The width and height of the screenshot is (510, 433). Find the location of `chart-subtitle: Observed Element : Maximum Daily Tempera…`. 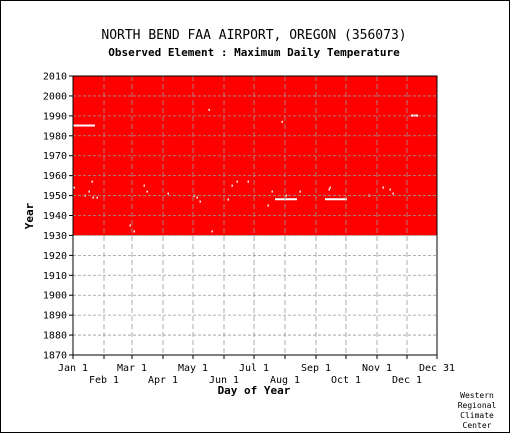

chart-subtitle: Observed Element : Maximum Daily Tempera… is located at coordinates (254, 52).